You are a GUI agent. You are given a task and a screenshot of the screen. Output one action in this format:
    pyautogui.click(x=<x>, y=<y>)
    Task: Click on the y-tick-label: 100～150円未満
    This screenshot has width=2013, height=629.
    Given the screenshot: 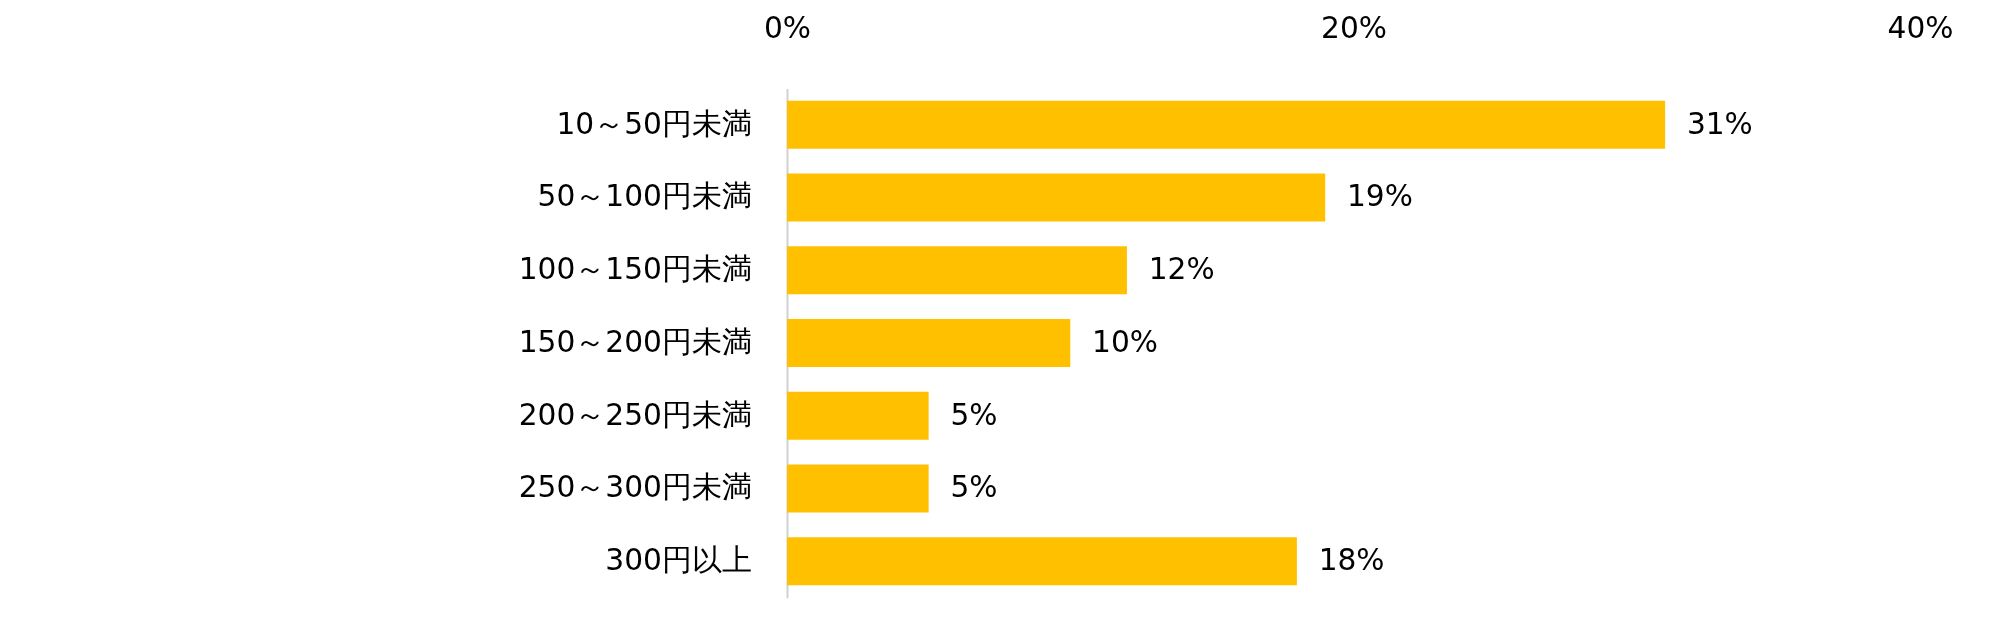 What is the action you would take?
    pyautogui.click(x=635, y=269)
    